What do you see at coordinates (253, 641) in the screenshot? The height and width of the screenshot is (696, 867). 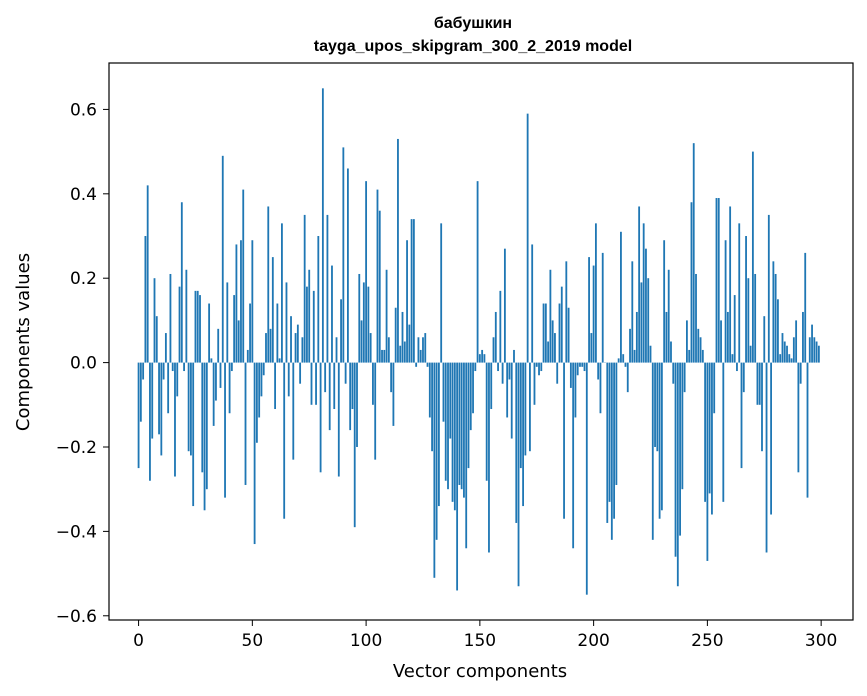 I see `x-tick-label: 50` at bounding box center [253, 641].